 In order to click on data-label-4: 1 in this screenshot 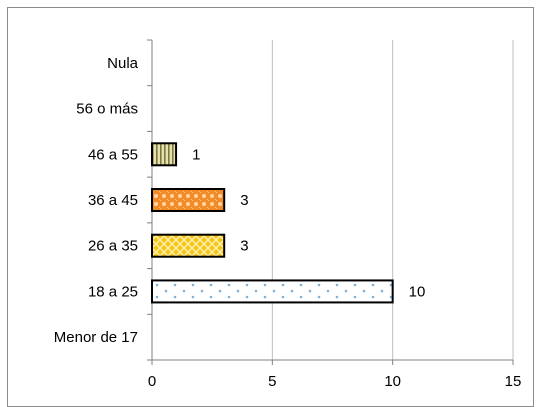, I will do `click(196, 154)`.